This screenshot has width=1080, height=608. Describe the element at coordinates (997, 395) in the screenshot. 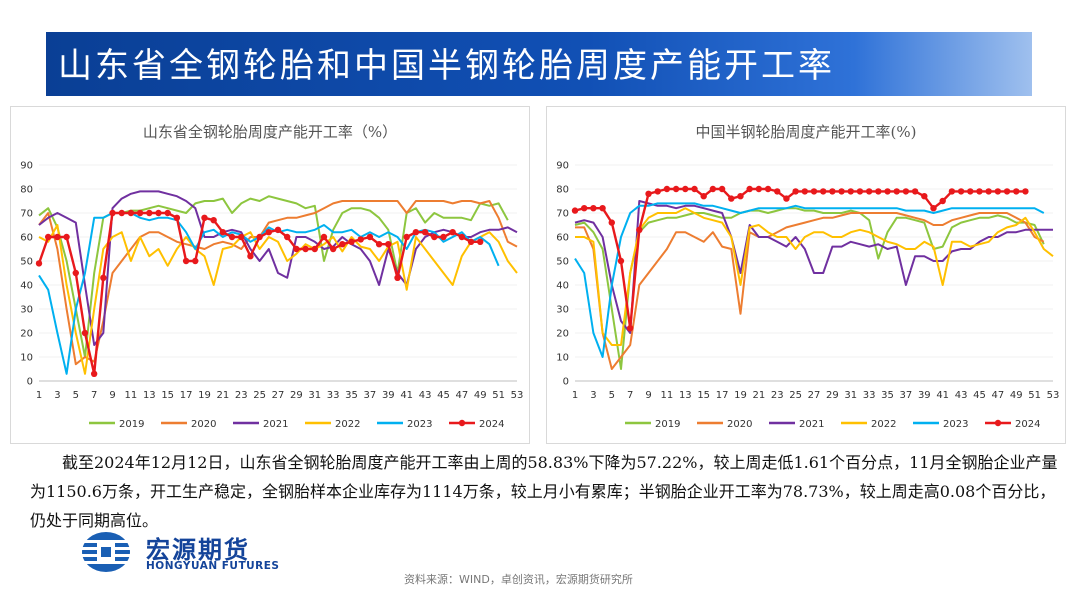

I see `x-tick-label: 47` at that location.